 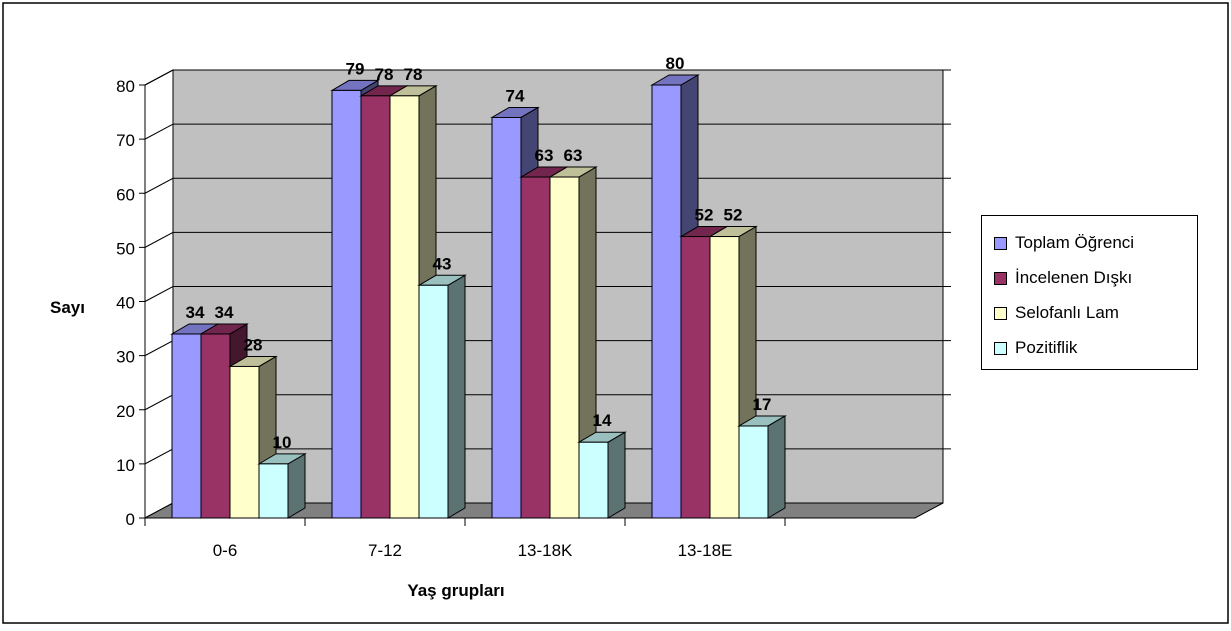 I want to click on bar-0-6-pozitiflik, so click(x=282, y=486).